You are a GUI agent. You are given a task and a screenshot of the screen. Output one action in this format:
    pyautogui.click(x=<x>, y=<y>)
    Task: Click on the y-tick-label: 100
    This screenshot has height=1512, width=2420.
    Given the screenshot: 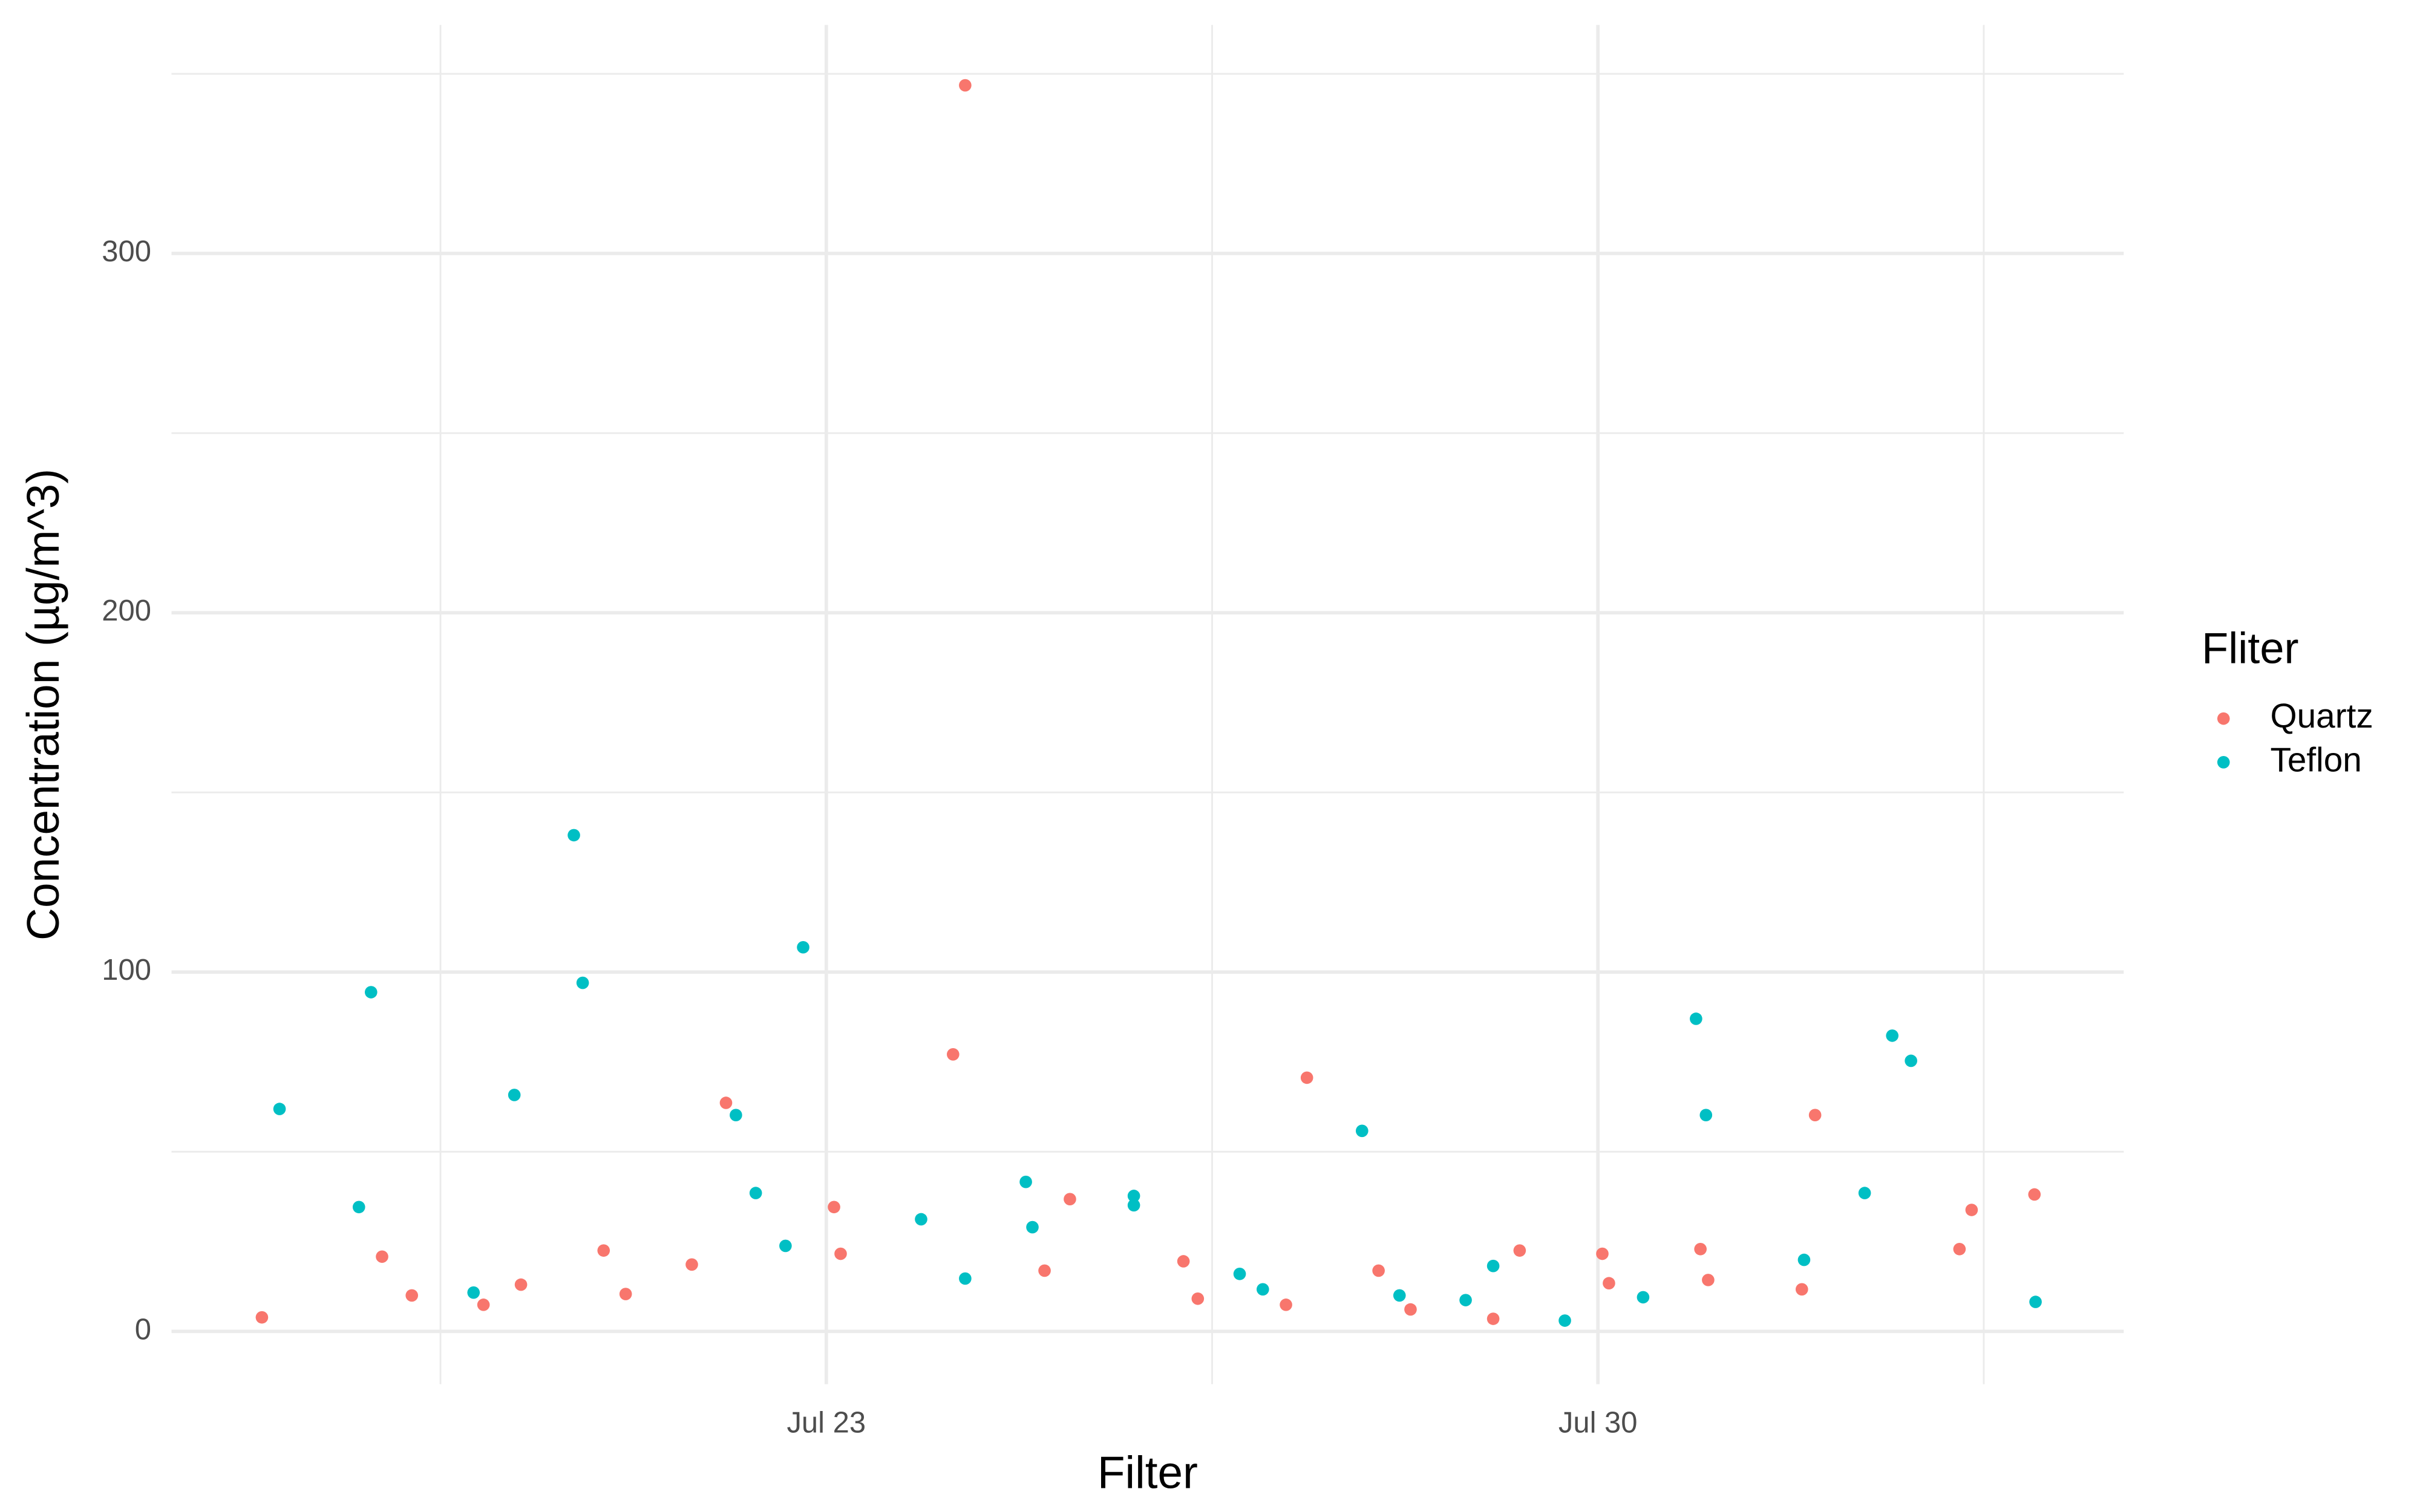 What is the action you would take?
    pyautogui.click(x=126, y=970)
    